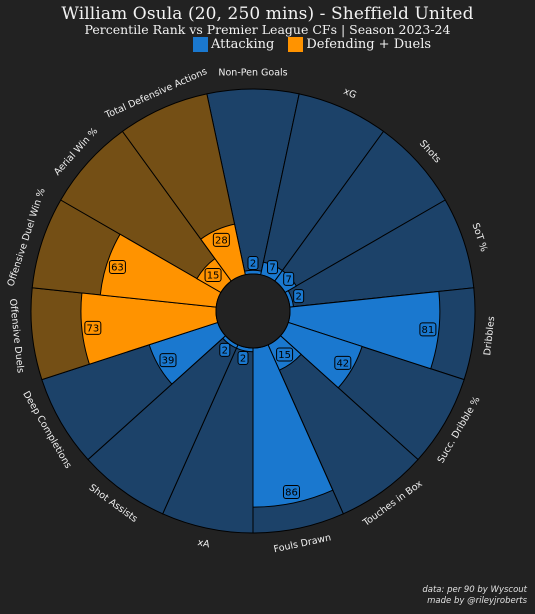 The image size is (535, 614). I want to click on category-label-xg: xG, so click(350, 93).